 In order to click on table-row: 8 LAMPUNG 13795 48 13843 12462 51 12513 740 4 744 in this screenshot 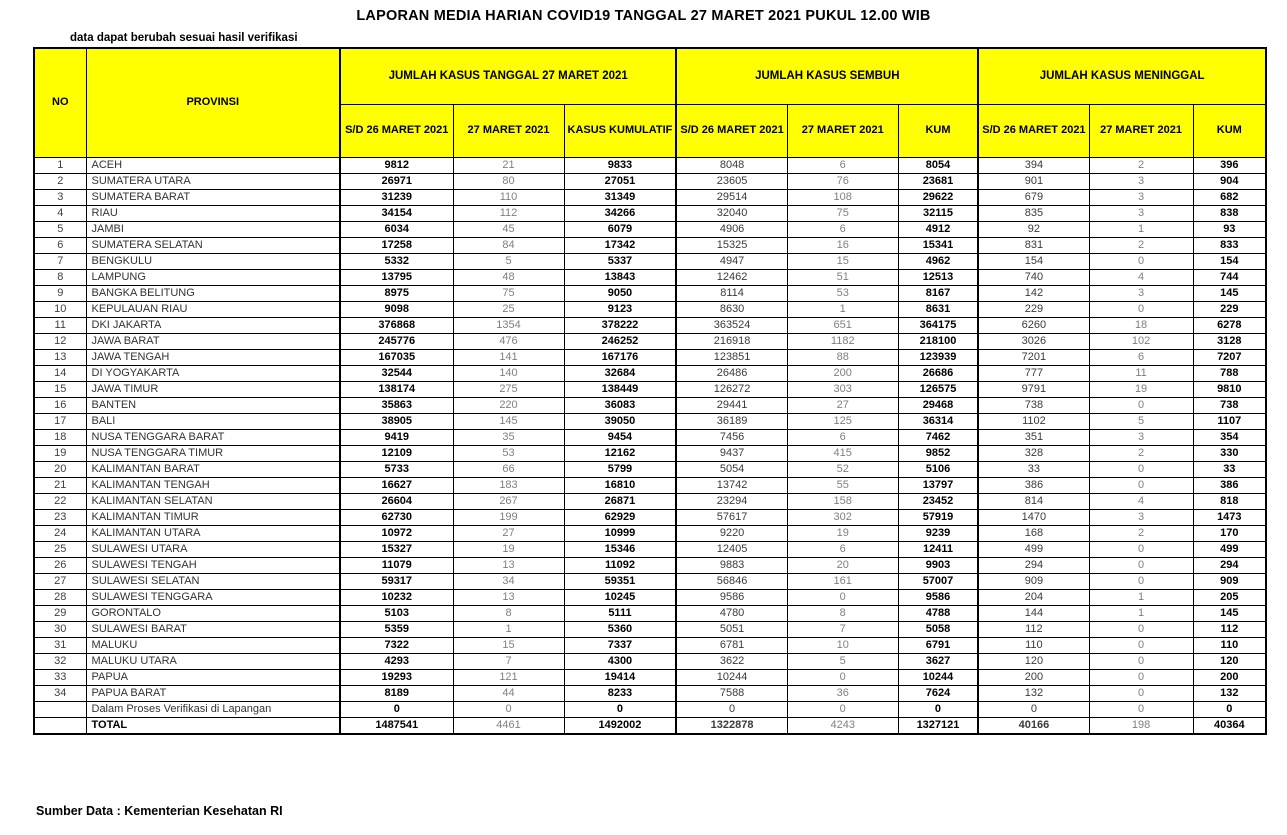, I will do `click(650, 277)`.